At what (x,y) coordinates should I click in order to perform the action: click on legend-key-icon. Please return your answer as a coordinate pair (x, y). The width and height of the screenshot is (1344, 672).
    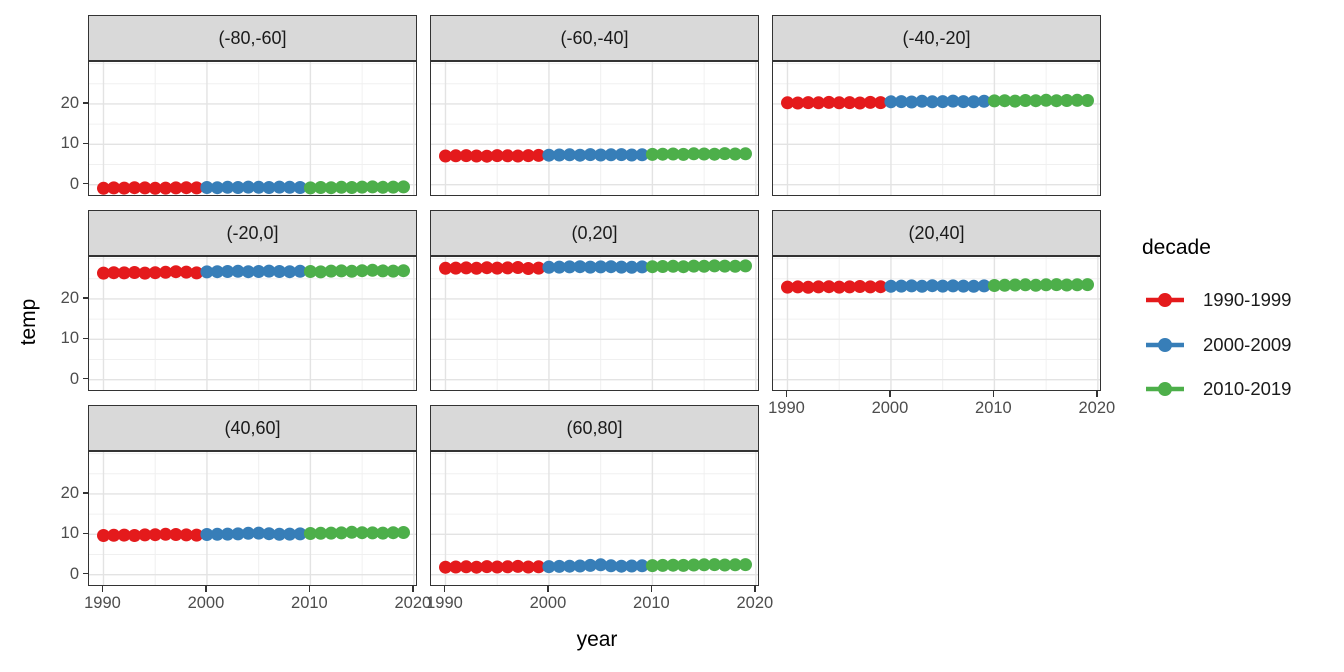
    Looking at the image, I should click on (1165, 345).